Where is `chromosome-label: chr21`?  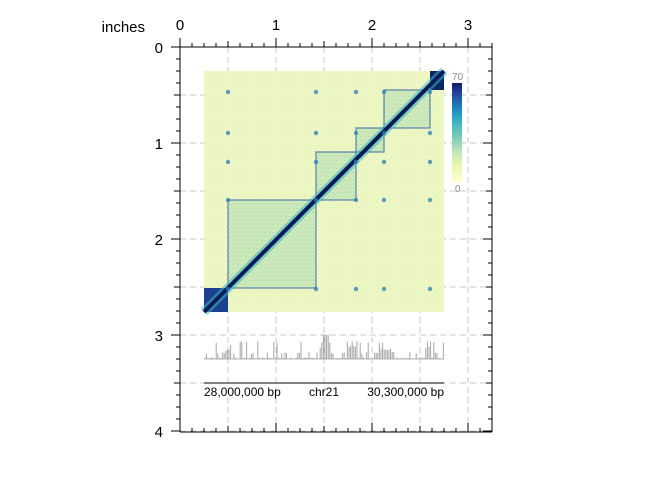 chromosome-label: chr21 is located at coordinates (324, 392).